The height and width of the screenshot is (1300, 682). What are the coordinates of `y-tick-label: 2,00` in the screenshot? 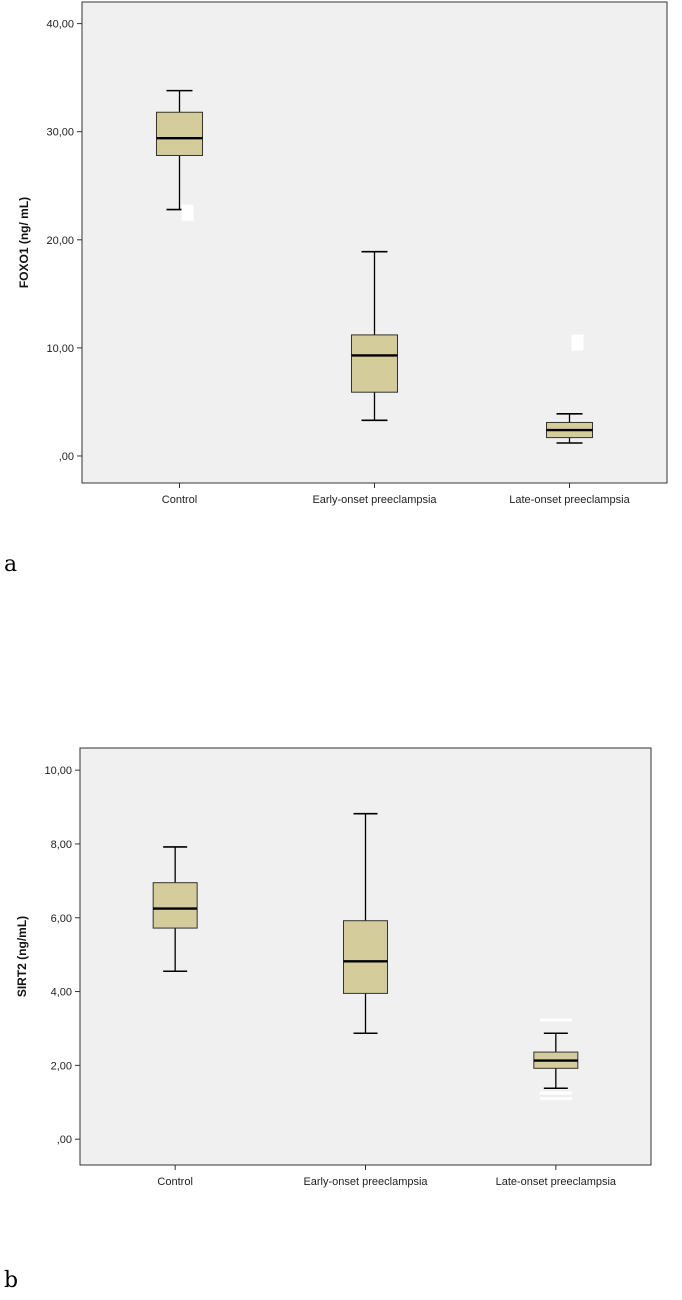 It's located at (61, 1066).